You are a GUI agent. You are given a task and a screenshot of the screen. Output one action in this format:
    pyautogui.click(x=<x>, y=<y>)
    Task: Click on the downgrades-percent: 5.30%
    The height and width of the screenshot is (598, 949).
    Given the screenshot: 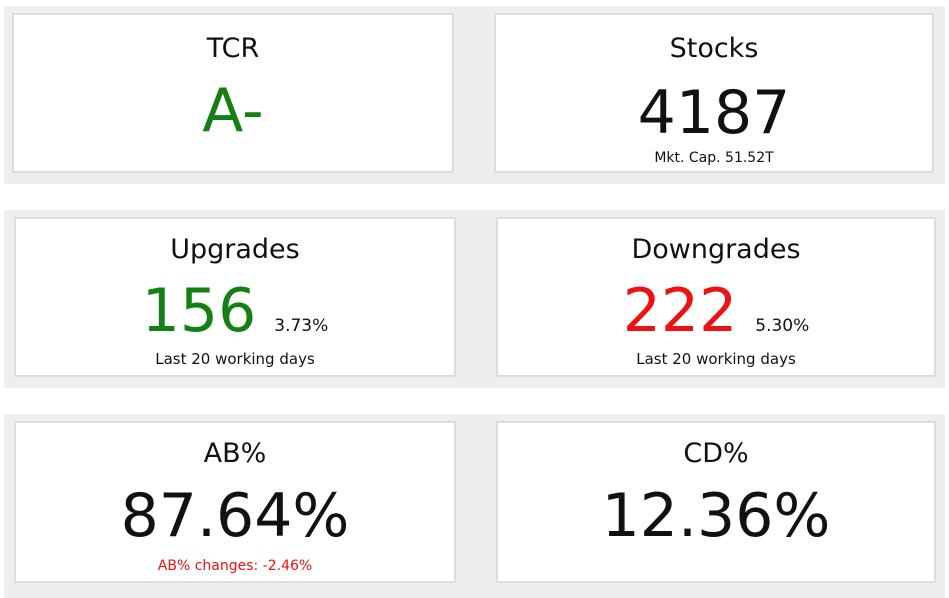 What is the action you would take?
    pyautogui.click(x=782, y=326)
    